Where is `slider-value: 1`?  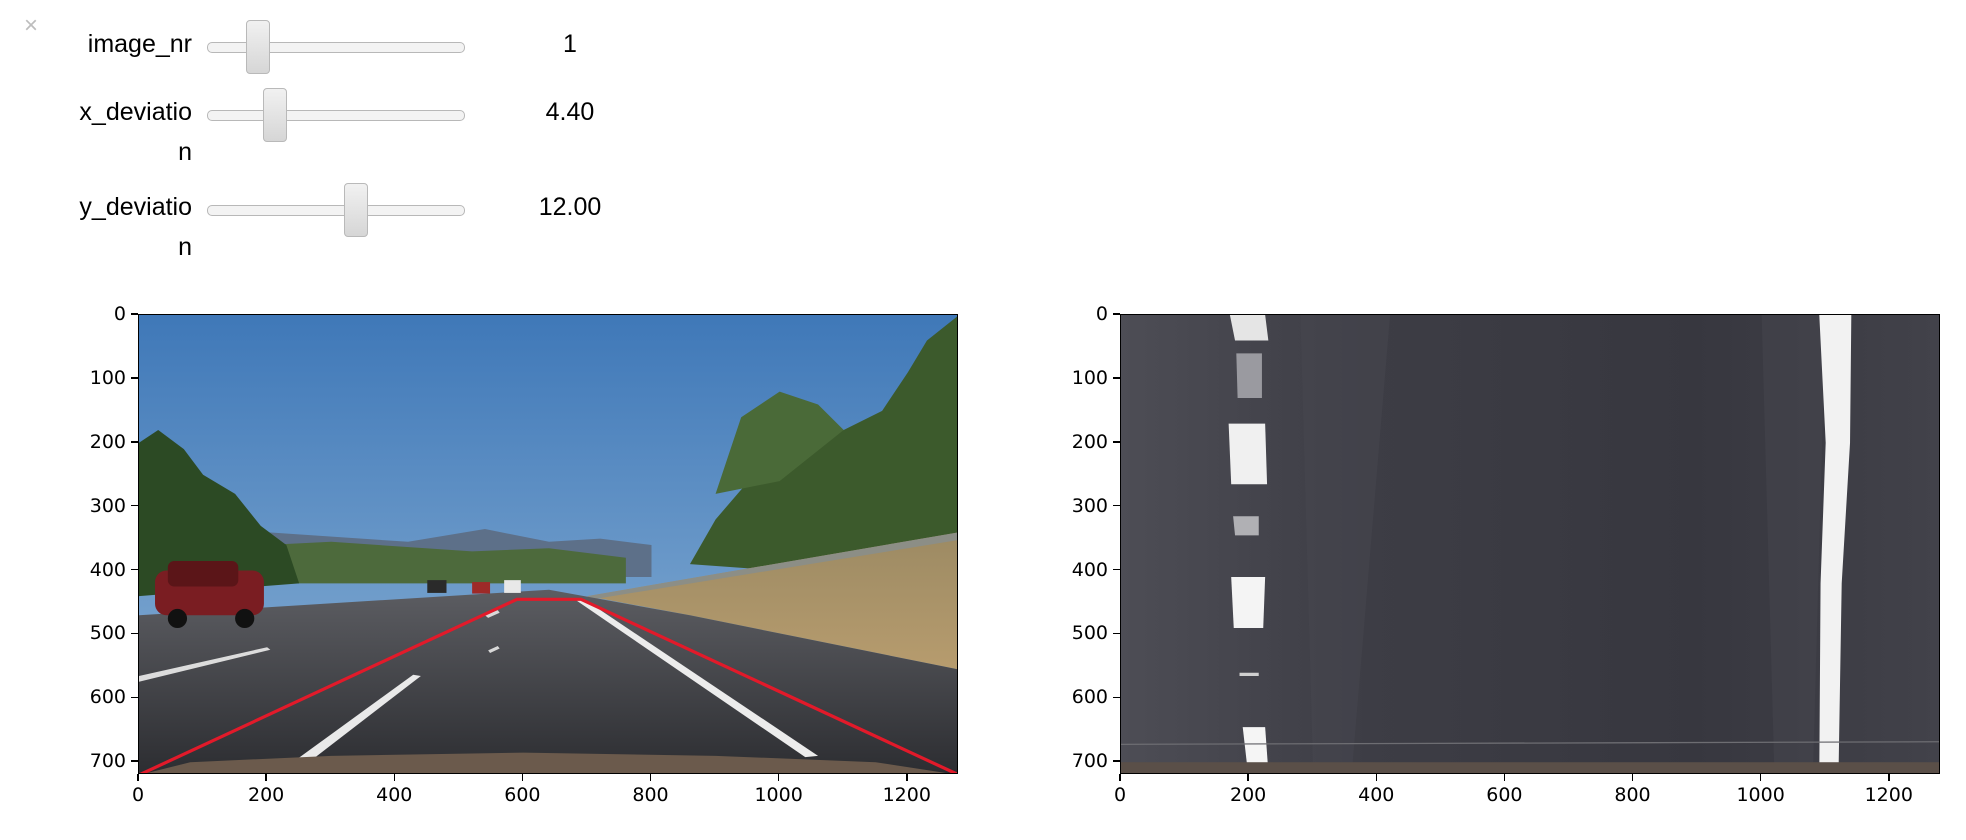
slider-value: 1 is located at coordinates (570, 44).